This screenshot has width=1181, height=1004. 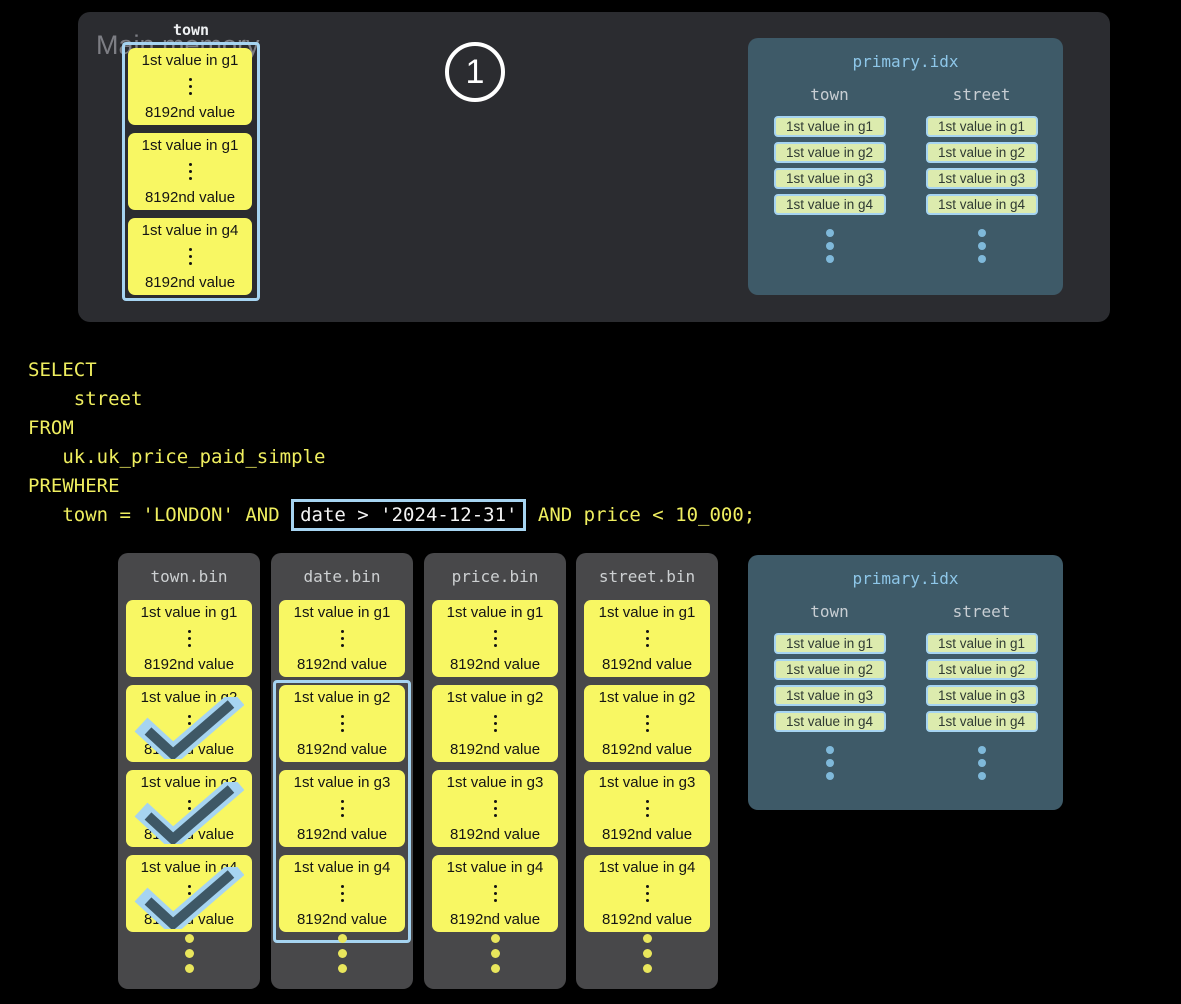 What do you see at coordinates (647, 697) in the screenshot?
I see `granule-first-value: 1st value in g2` at bounding box center [647, 697].